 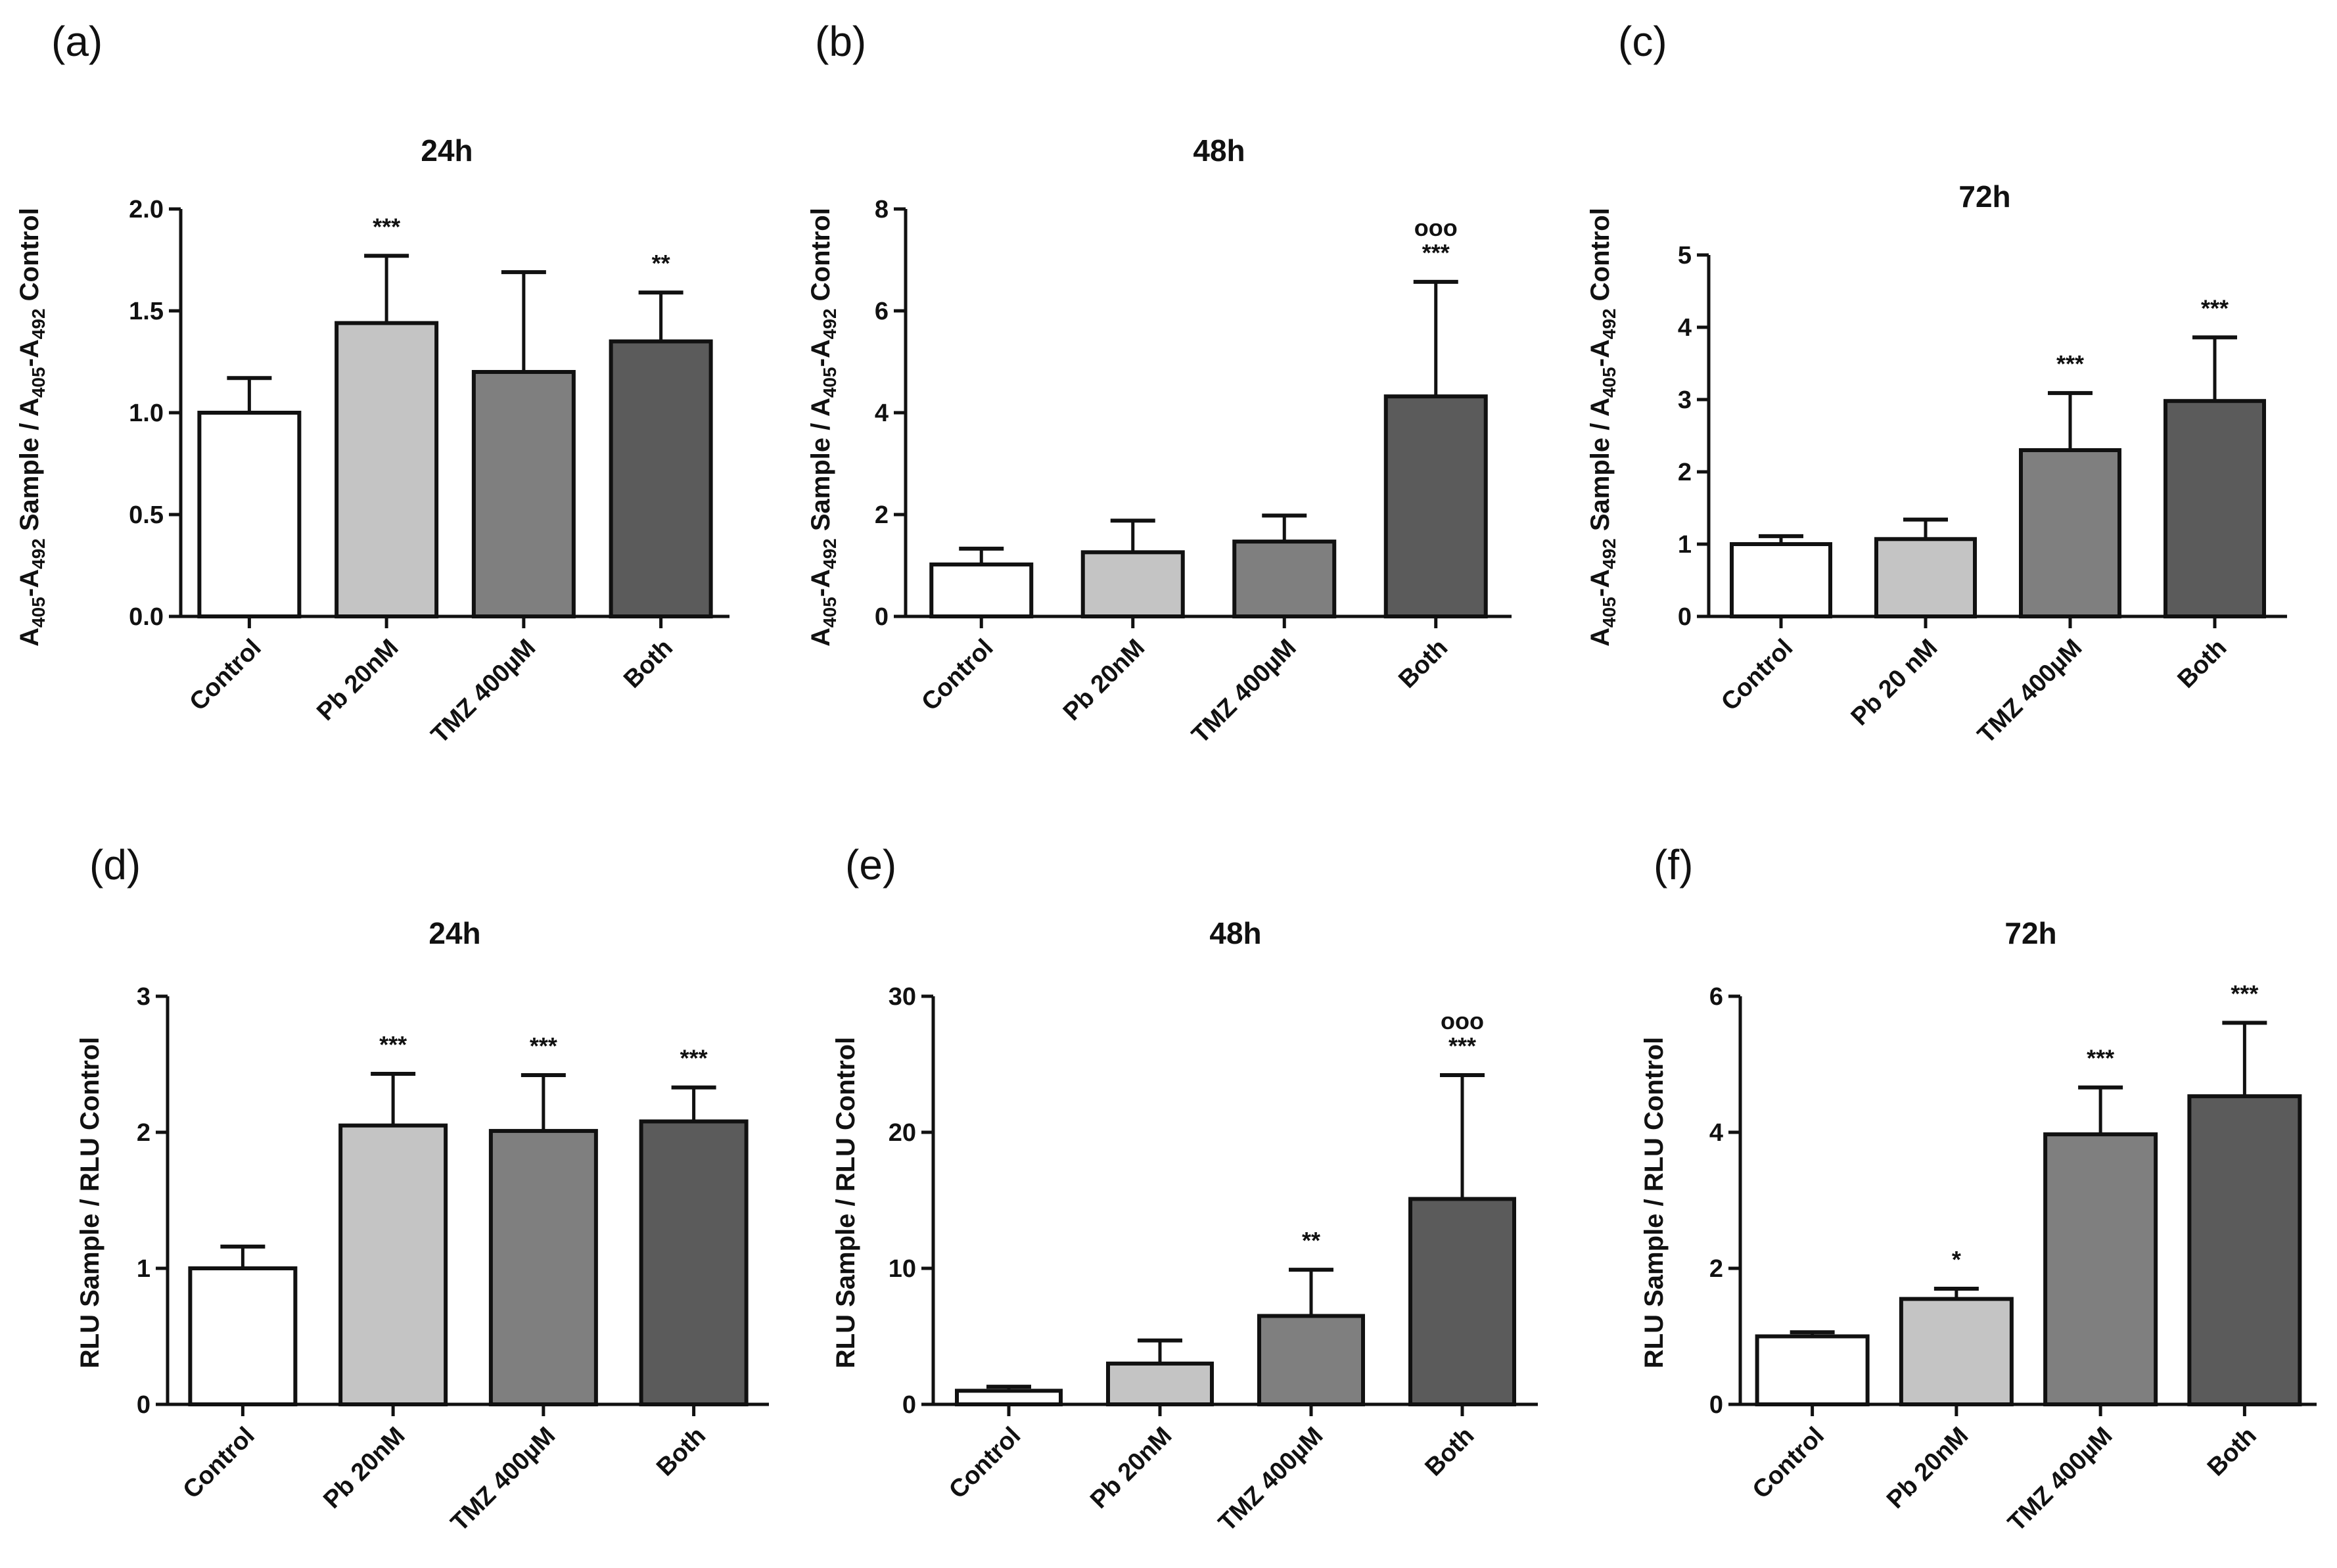 What do you see at coordinates (845, 1202) in the screenshot?
I see `y-axis-label: RLU Sample / RLU Control` at bounding box center [845, 1202].